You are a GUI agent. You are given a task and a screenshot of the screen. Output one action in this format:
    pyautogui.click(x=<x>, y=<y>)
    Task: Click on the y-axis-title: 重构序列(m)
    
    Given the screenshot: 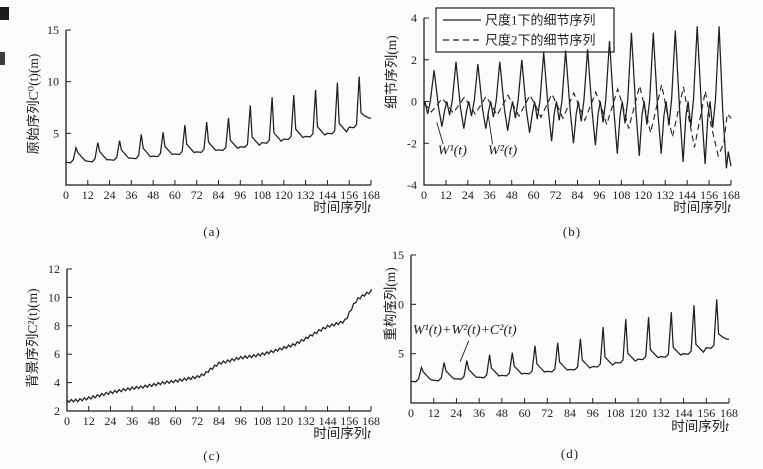 What is the action you would take?
    pyautogui.click(x=390, y=304)
    